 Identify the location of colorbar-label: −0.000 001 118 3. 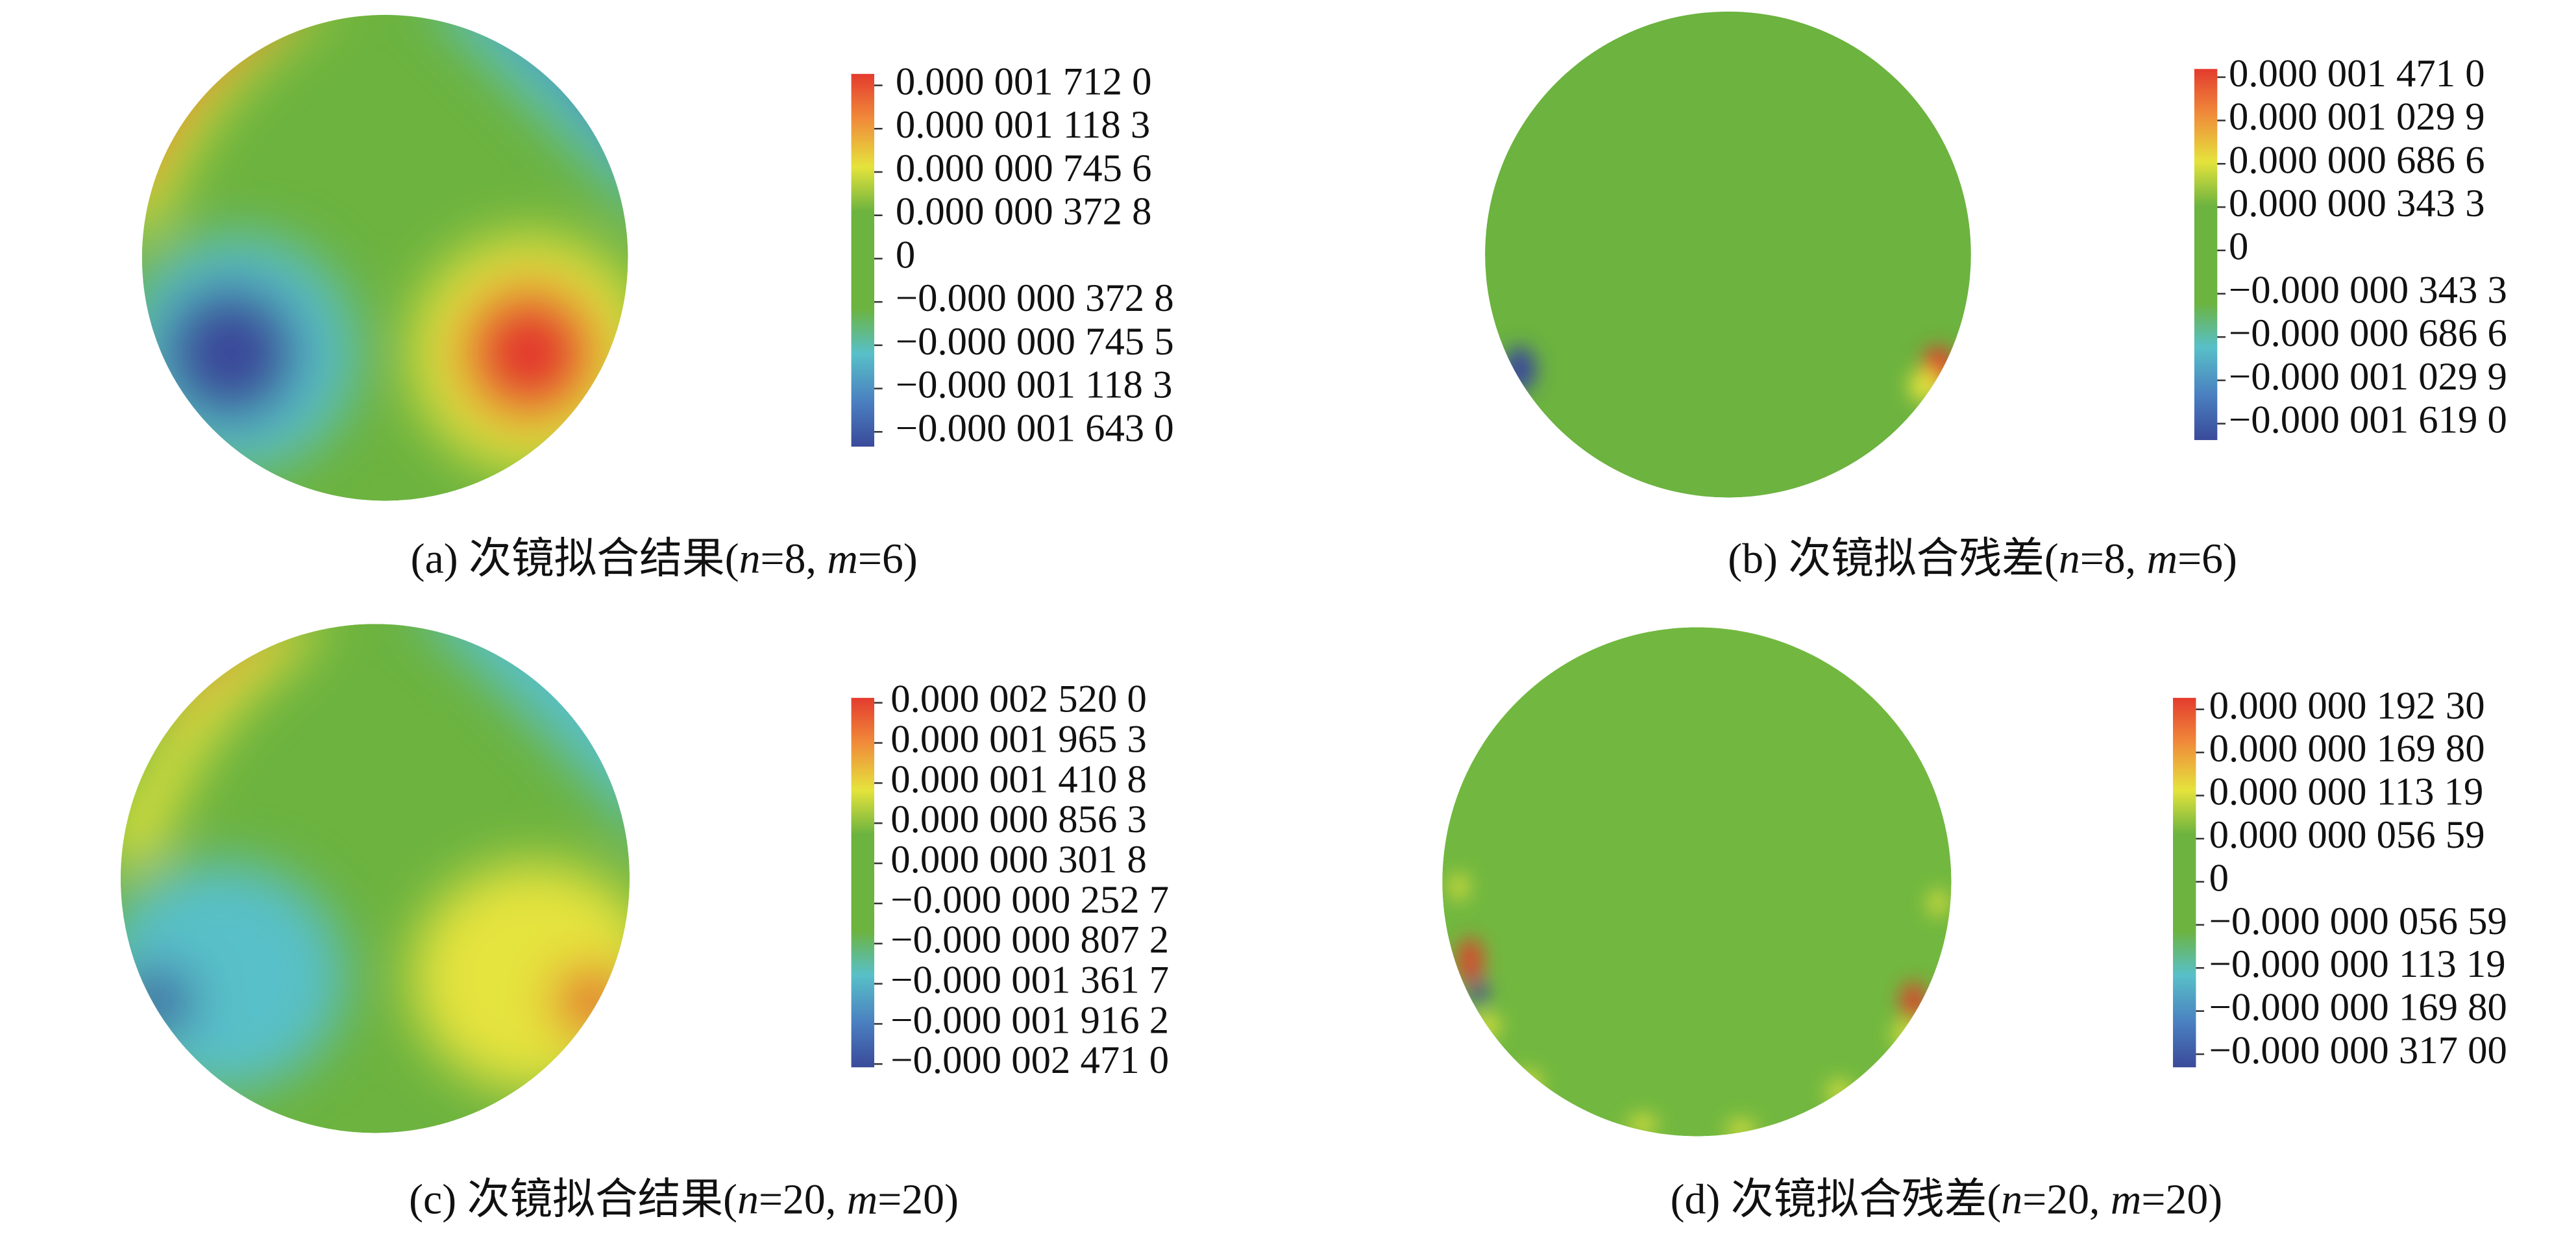
(1034, 385).